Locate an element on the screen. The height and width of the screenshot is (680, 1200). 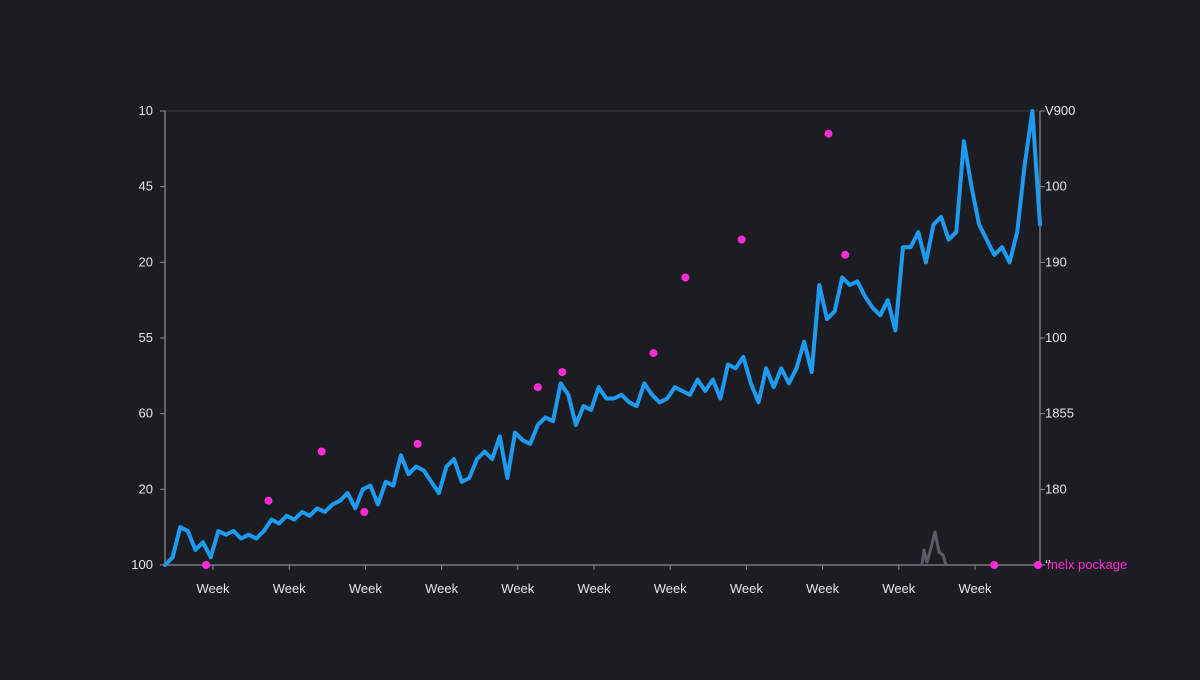
y-right-tick-label: V900 is located at coordinates (1060, 110).